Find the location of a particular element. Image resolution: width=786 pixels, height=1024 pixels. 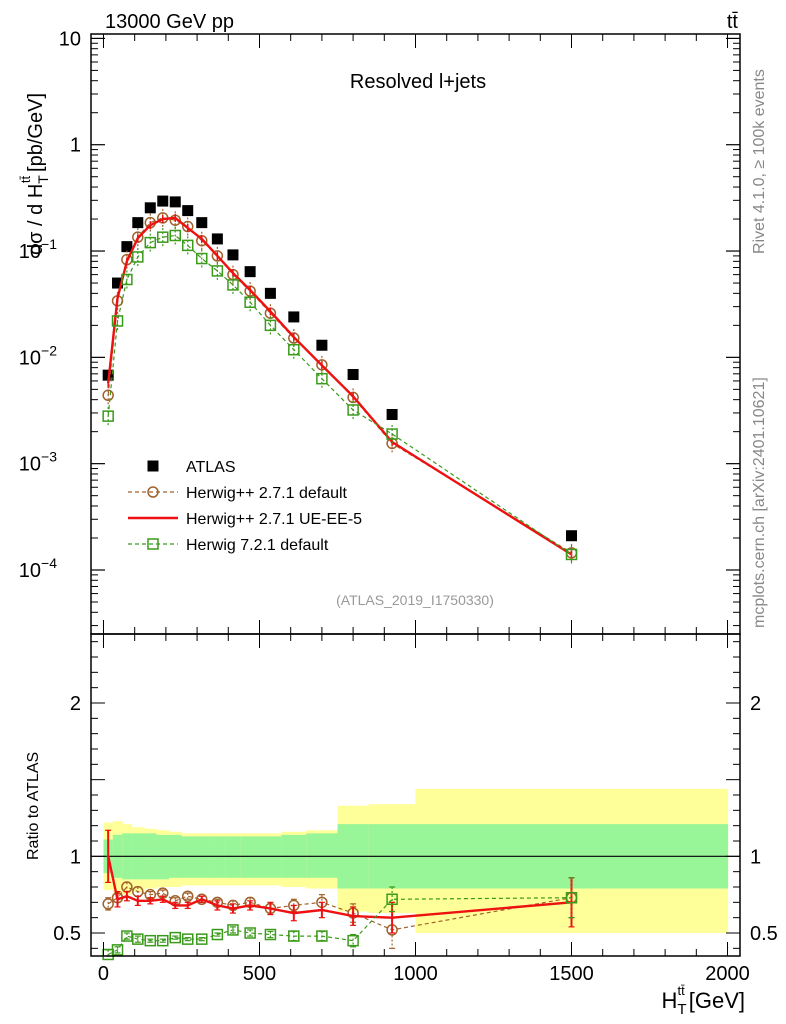

ratio-uncertainty-bands is located at coordinates (416, 860).